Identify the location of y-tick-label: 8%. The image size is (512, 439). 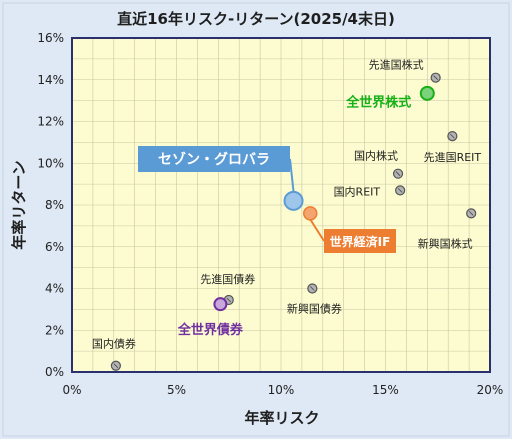
(54, 205).